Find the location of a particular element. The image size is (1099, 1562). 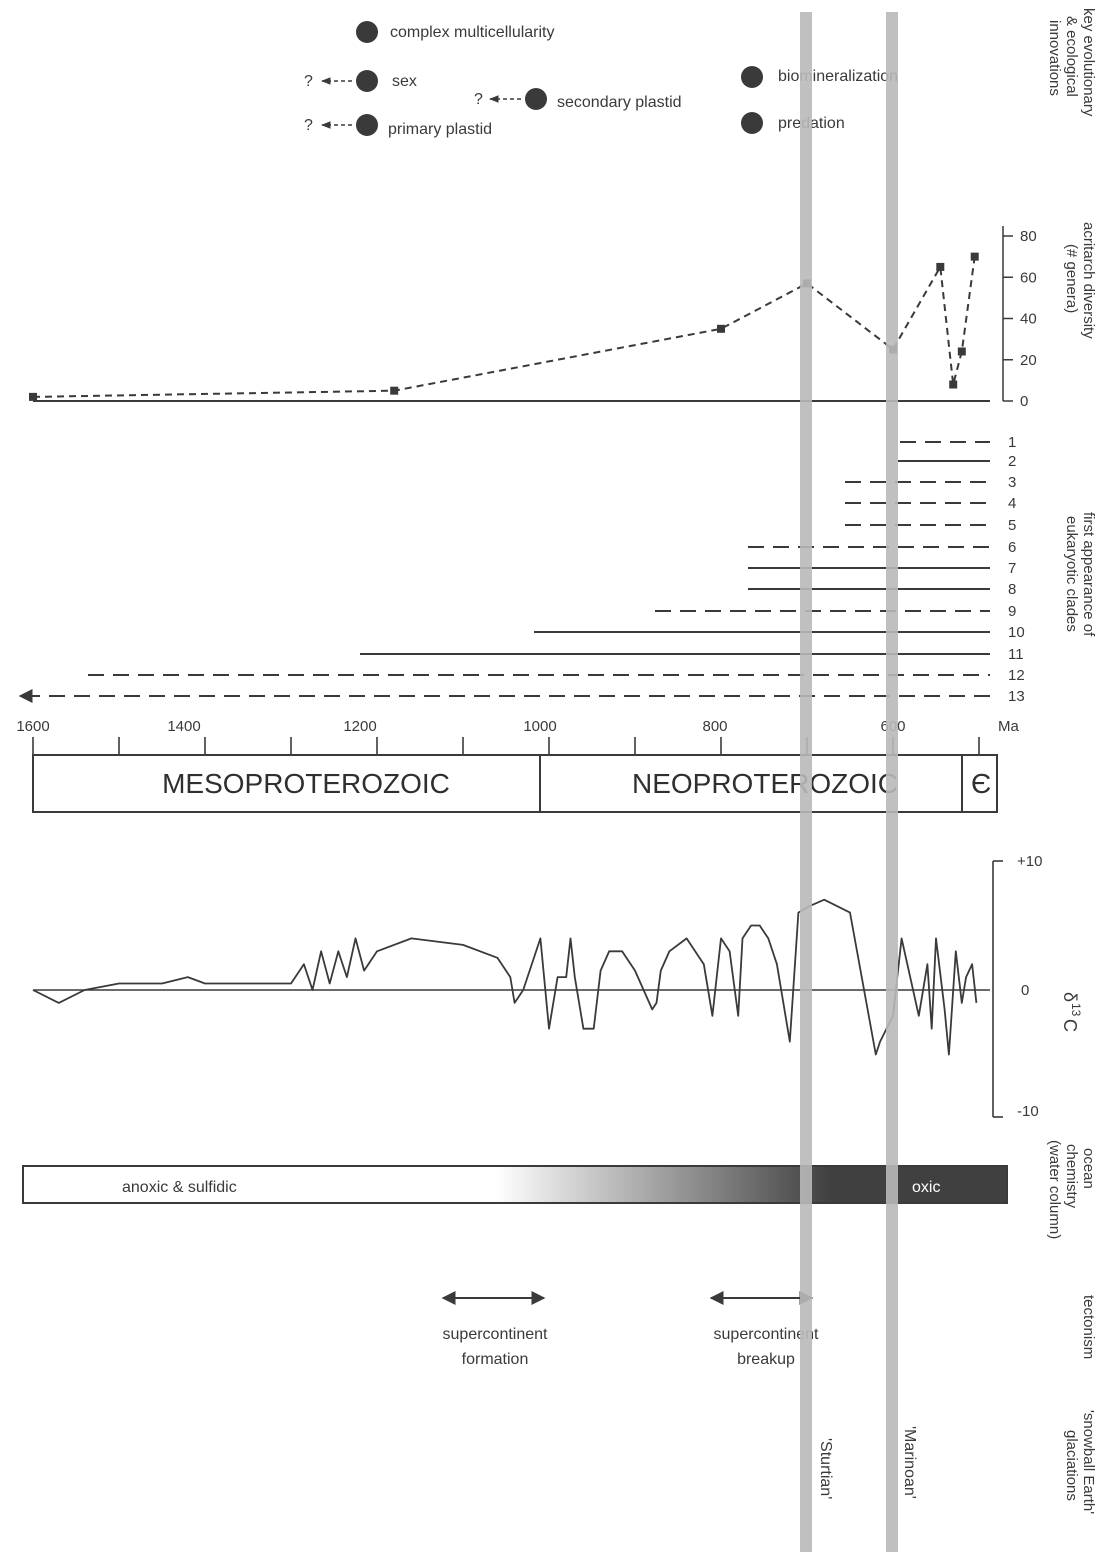

svg-text: chemistry is located at coordinates (1071, 1176).